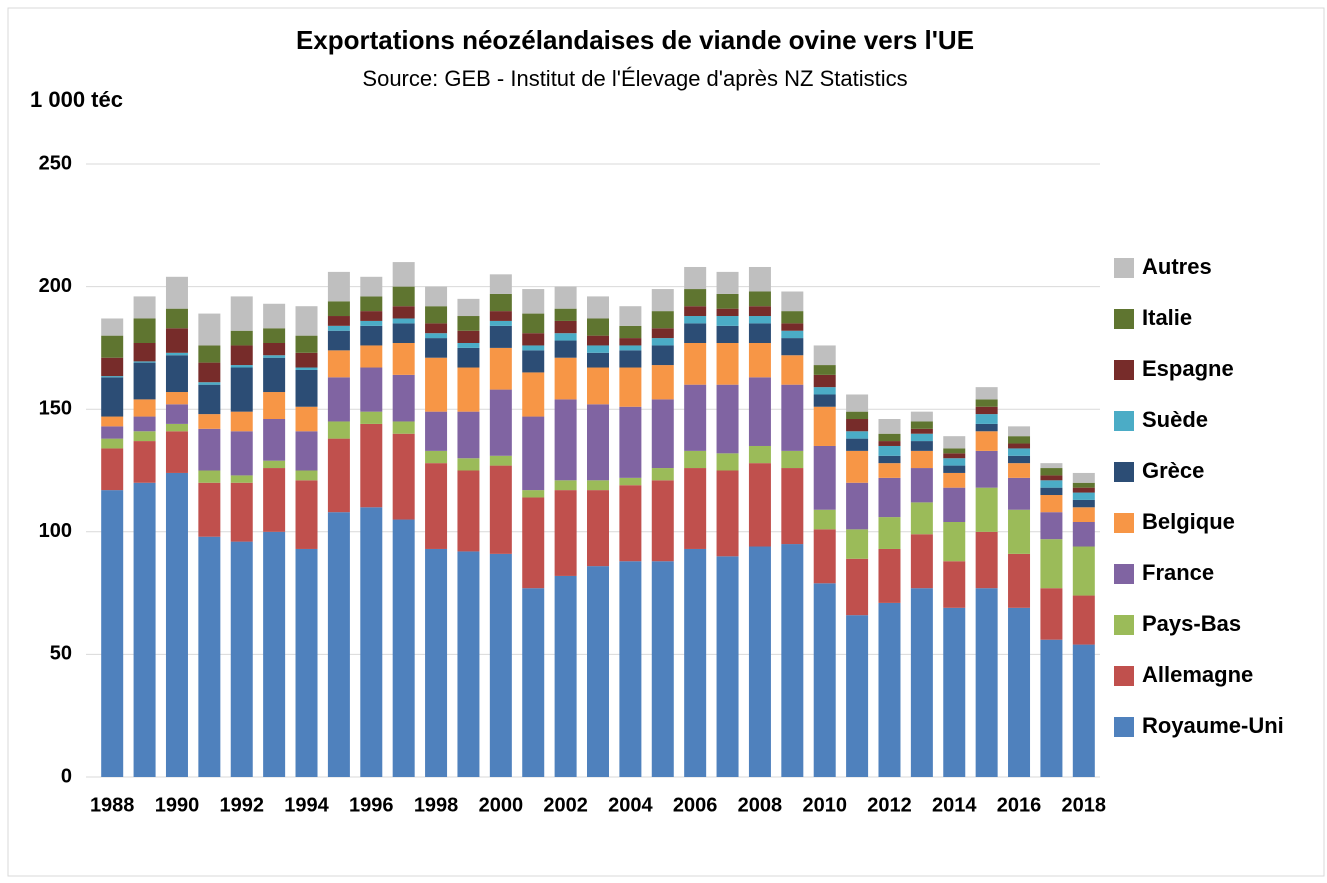 This screenshot has height=883, width=1327. Describe the element at coordinates (55, 286) in the screenshot. I see `y-tick-label: 200` at that location.